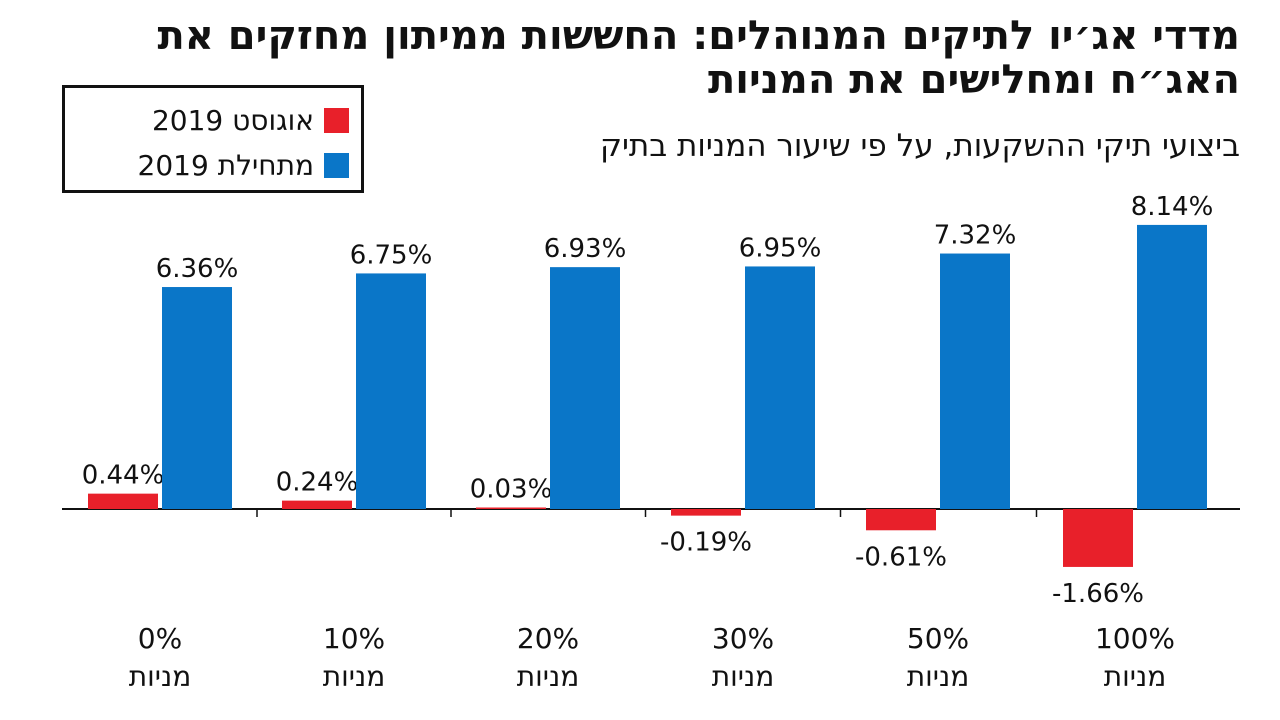 The width and height of the screenshot is (1280, 720). What do you see at coordinates (548, 638) in the screenshot?
I see `x-tick-label: 20%` at bounding box center [548, 638].